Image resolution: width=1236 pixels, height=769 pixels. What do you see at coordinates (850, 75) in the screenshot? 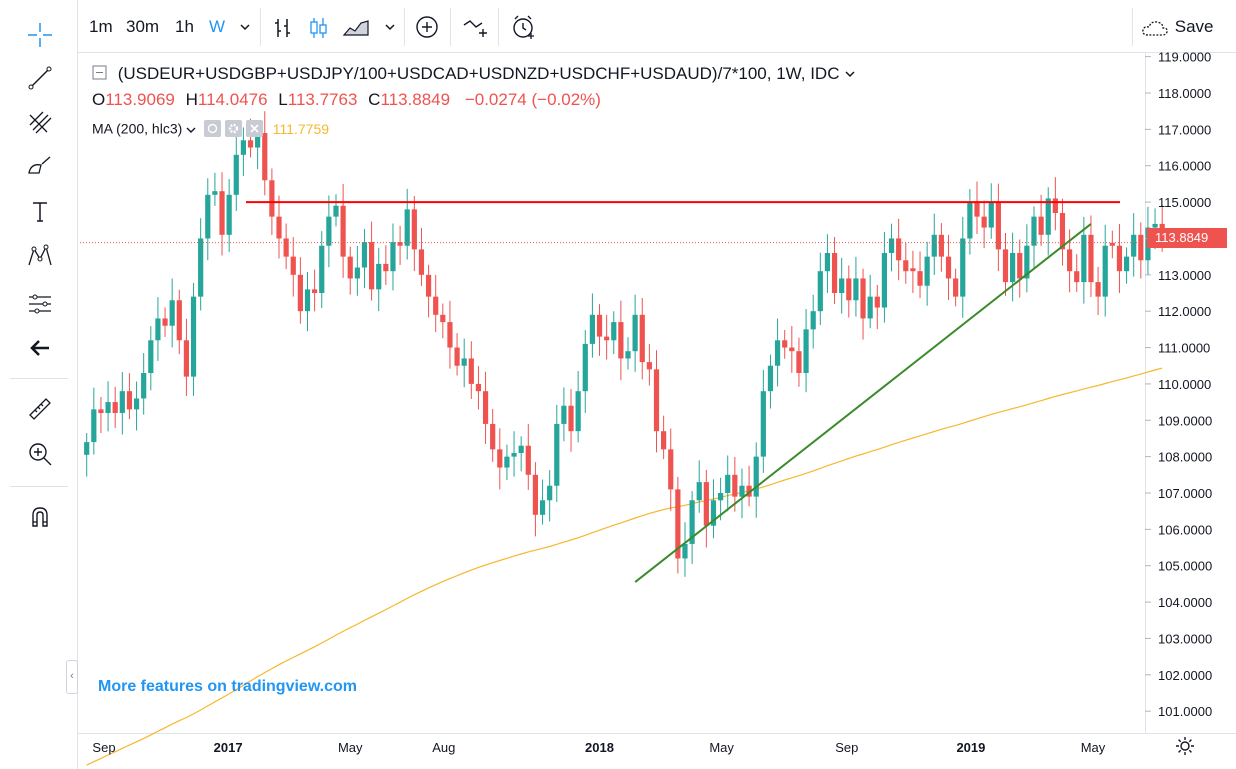
I see `symbol-chevron-icon` at bounding box center [850, 75].